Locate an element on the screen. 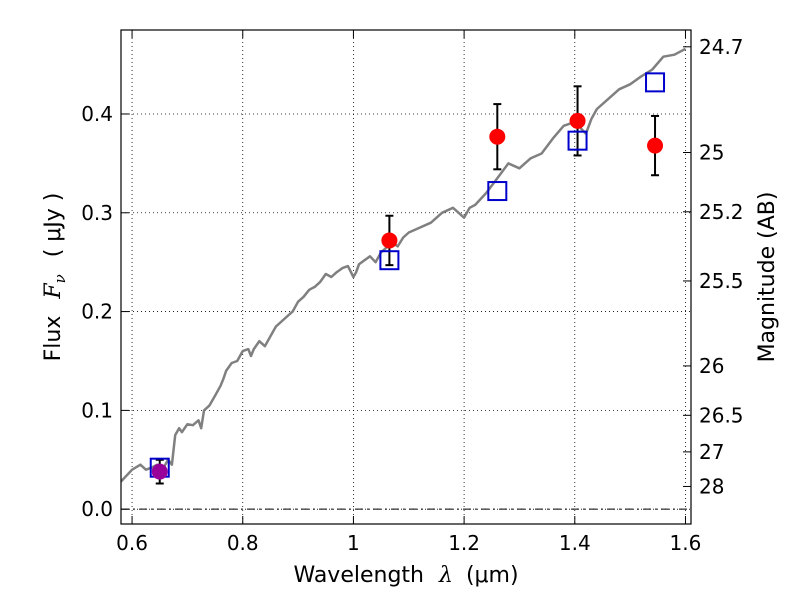 The image size is (800, 600). y-tick-label: 0.2 is located at coordinates (97, 312).